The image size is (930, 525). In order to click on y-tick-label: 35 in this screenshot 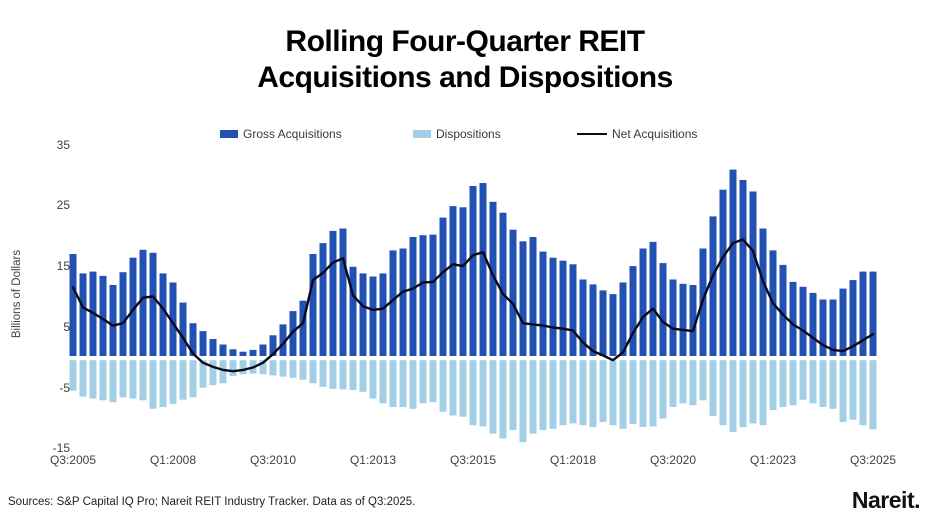, I will do `click(63, 144)`.